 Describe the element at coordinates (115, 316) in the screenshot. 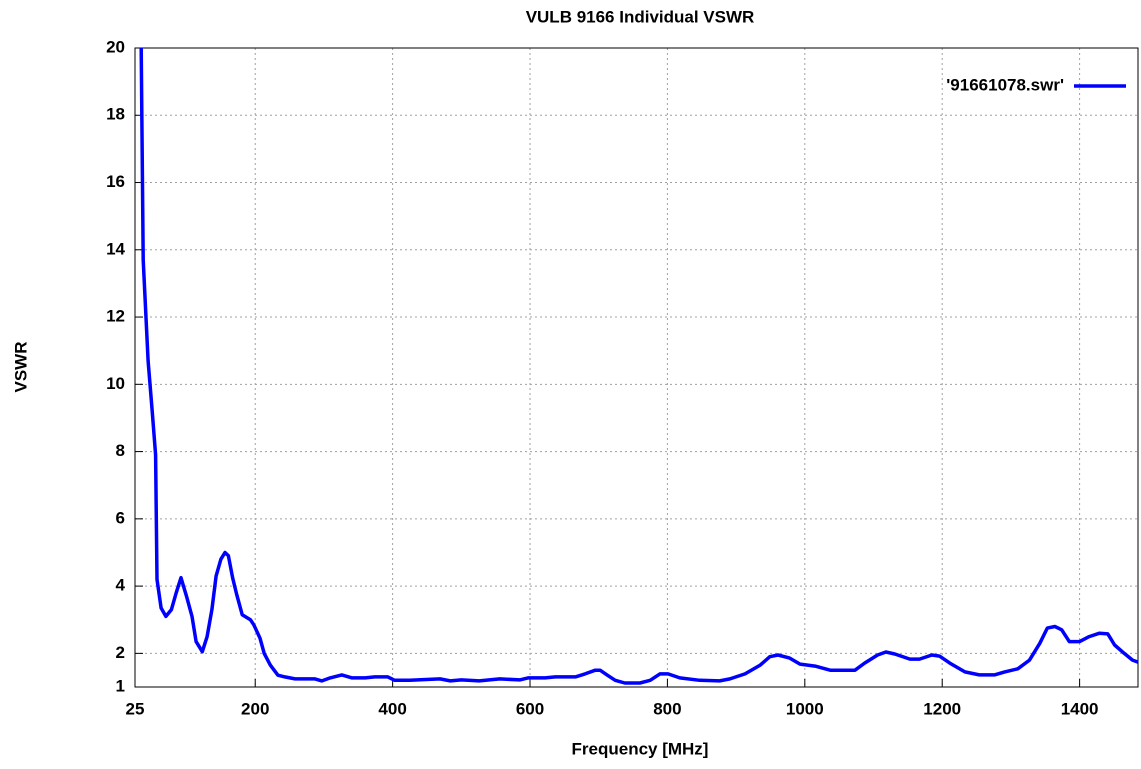

I see `y-tick-label: 12` at that location.